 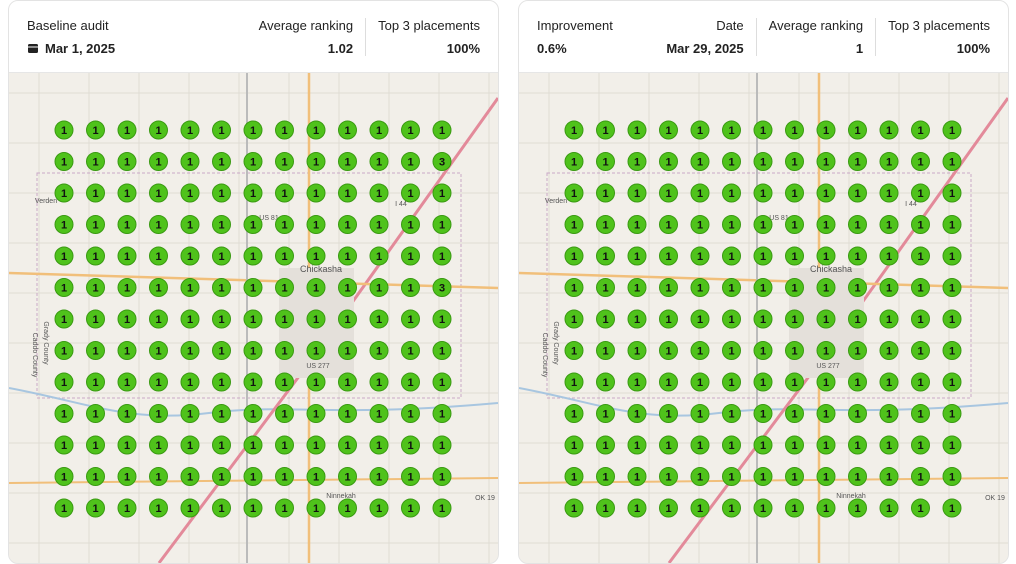 What do you see at coordinates (485, 498) in the screenshot?
I see `map-label: OK 19` at bounding box center [485, 498].